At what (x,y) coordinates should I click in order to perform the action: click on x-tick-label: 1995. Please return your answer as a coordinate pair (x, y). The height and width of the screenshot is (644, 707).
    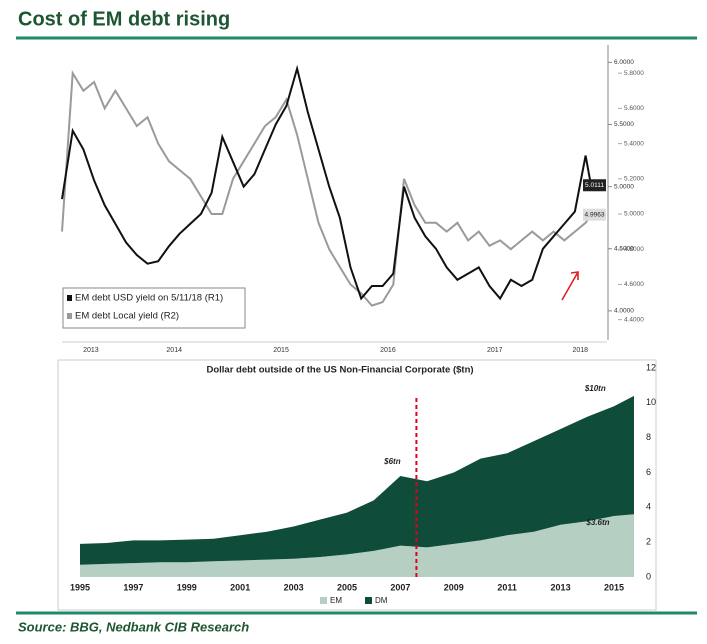
    Looking at the image, I should click on (80, 587).